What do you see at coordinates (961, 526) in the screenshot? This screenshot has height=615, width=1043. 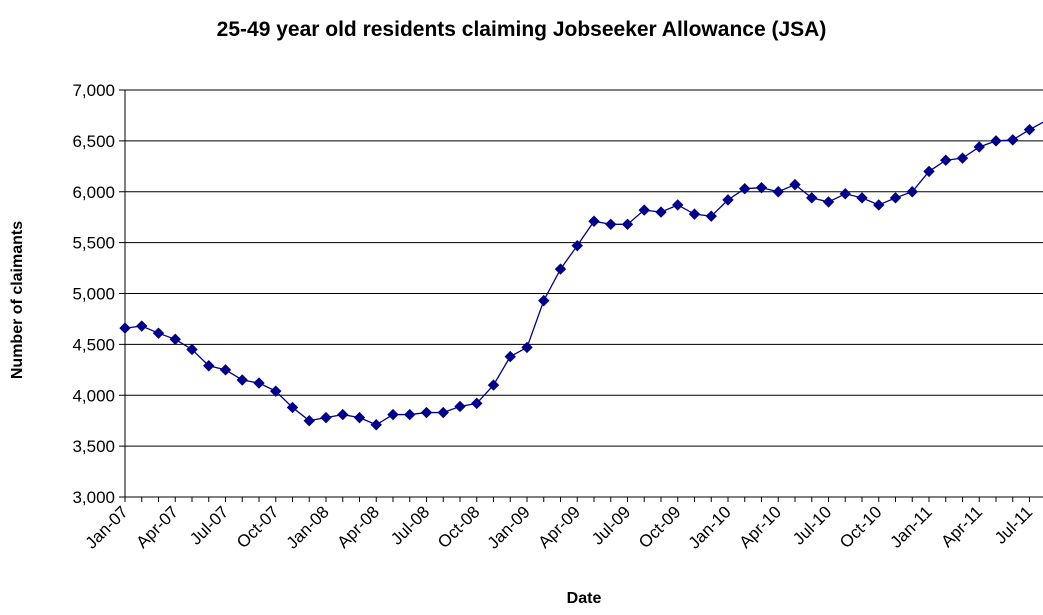 I see `x-tick-label: Apr-11` at bounding box center [961, 526].